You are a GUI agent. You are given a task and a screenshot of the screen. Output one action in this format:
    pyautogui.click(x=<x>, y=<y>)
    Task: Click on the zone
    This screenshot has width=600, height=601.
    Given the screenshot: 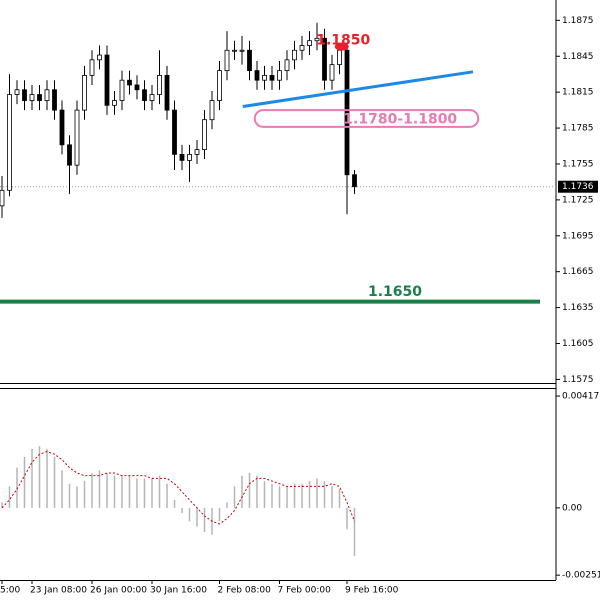 What is the action you would take?
    pyautogui.click(x=366, y=118)
    